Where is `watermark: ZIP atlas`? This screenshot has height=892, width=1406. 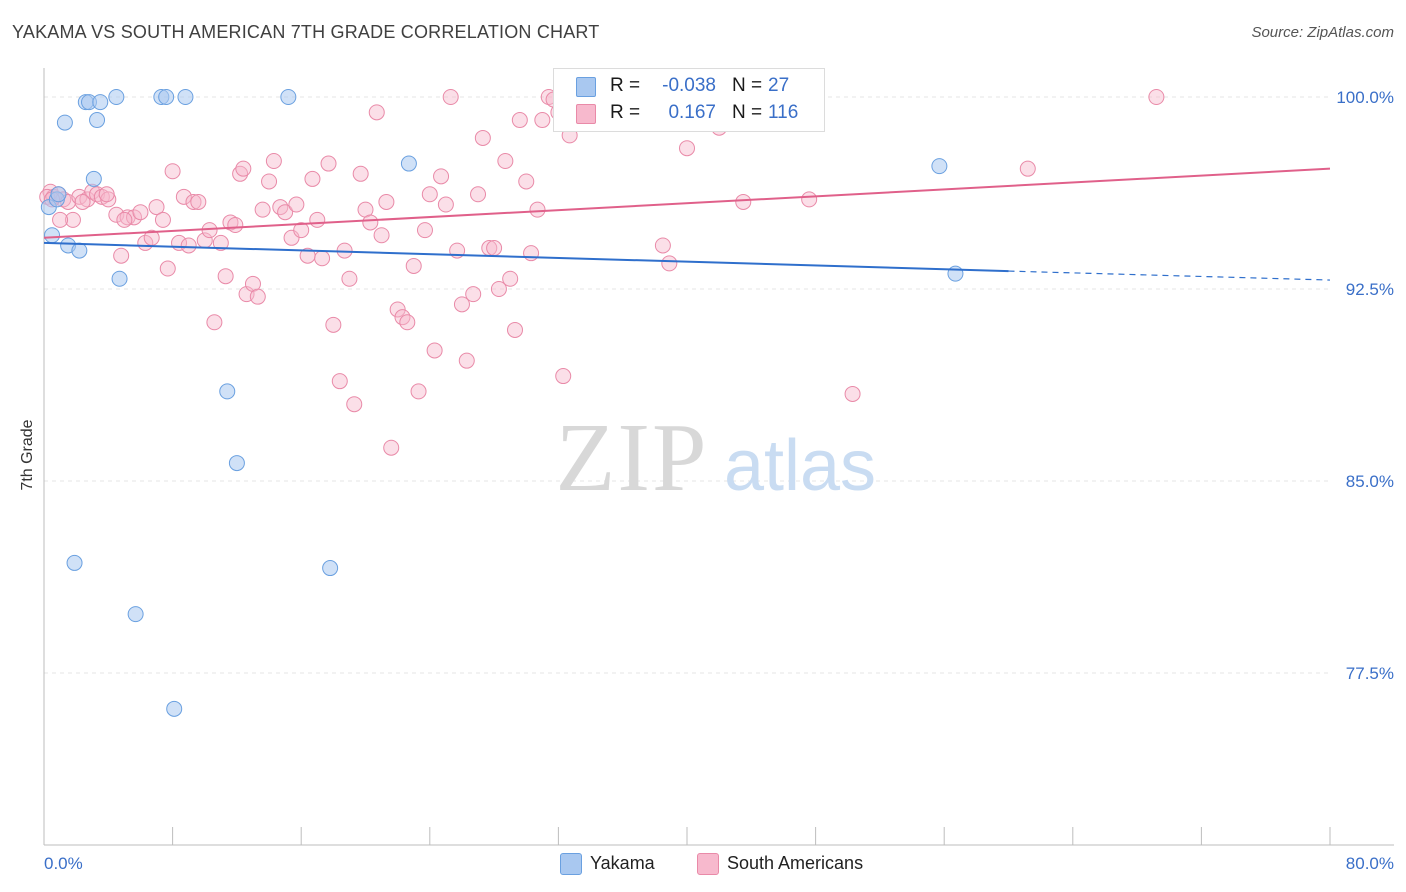 watermark: ZIP atlas is located at coordinates (716, 458).